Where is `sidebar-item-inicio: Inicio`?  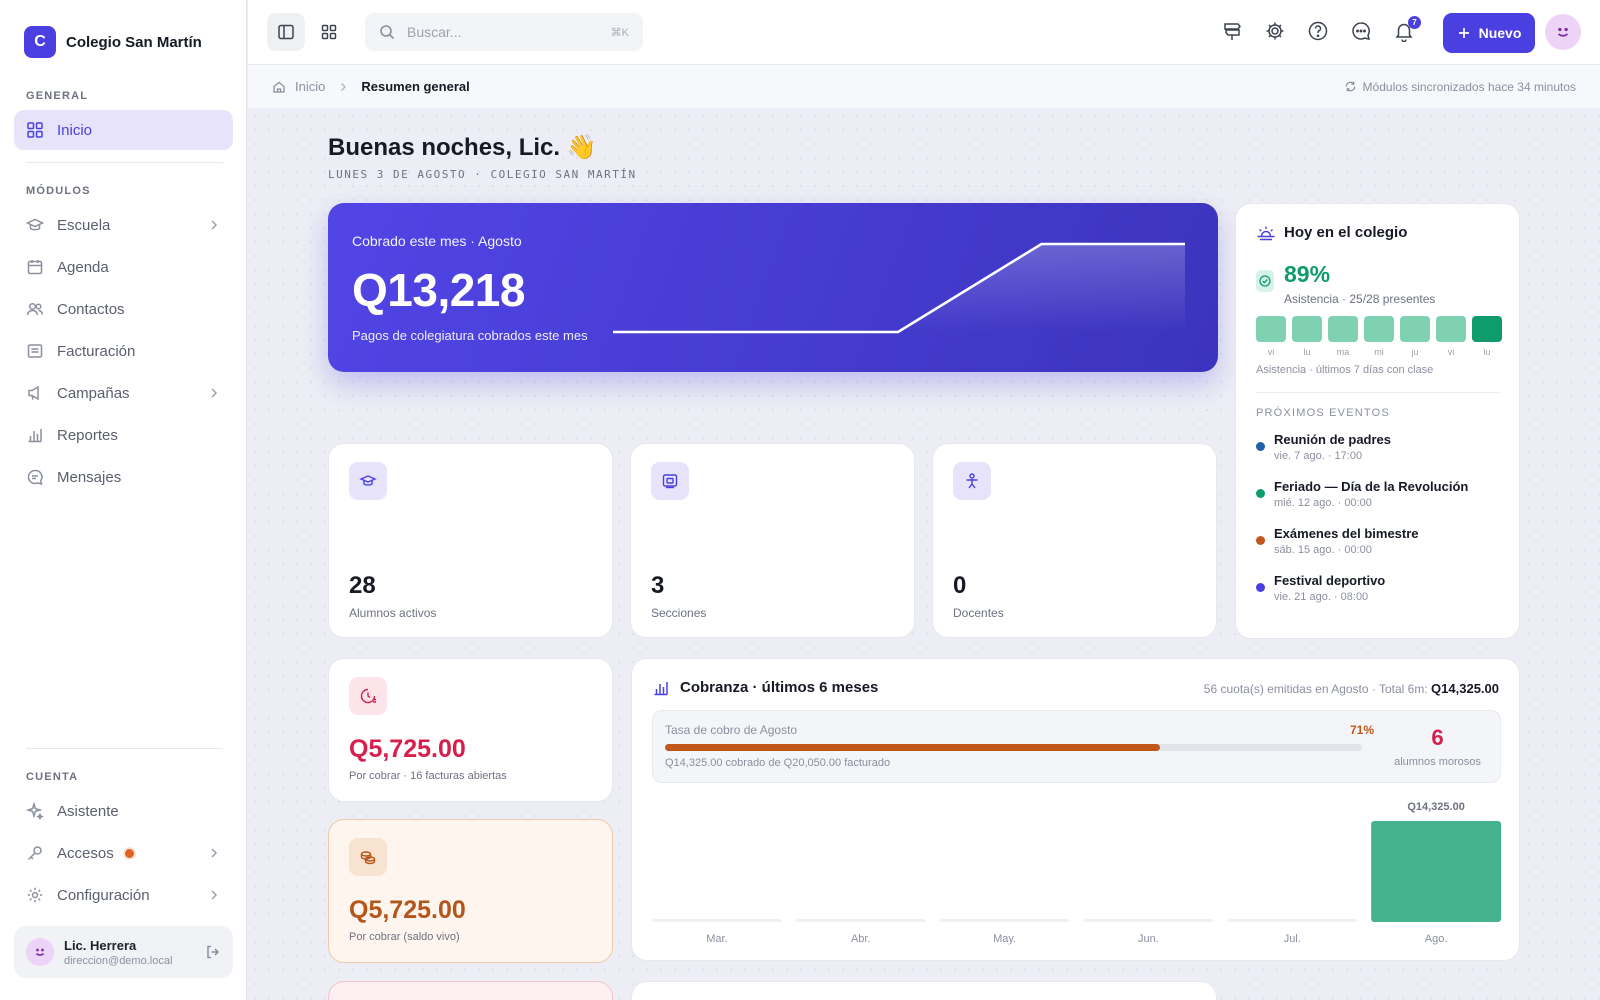 sidebar-item-inicio: Inicio is located at coordinates (123, 130).